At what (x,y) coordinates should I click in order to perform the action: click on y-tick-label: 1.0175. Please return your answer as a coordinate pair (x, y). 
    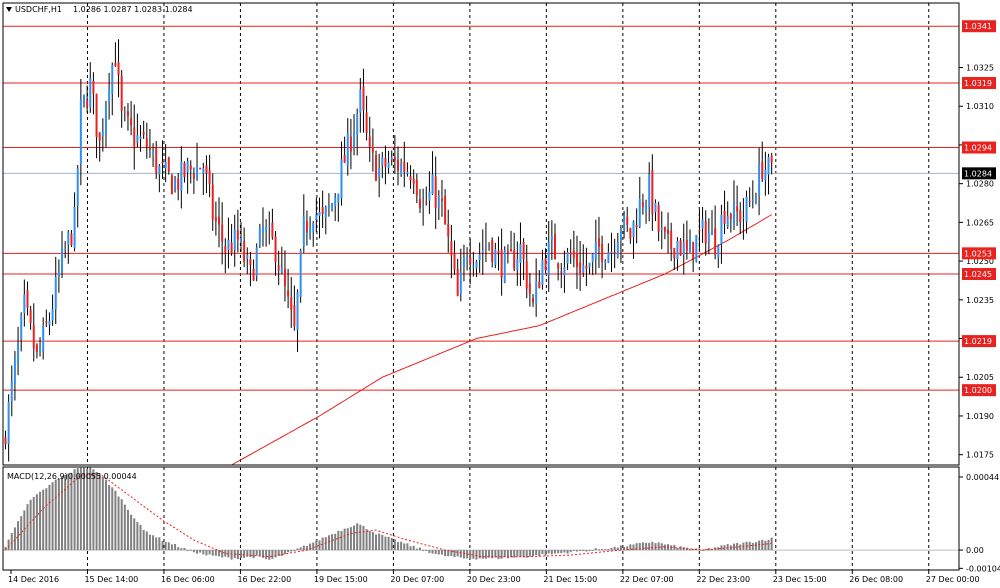
    Looking at the image, I should click on (980, 455).